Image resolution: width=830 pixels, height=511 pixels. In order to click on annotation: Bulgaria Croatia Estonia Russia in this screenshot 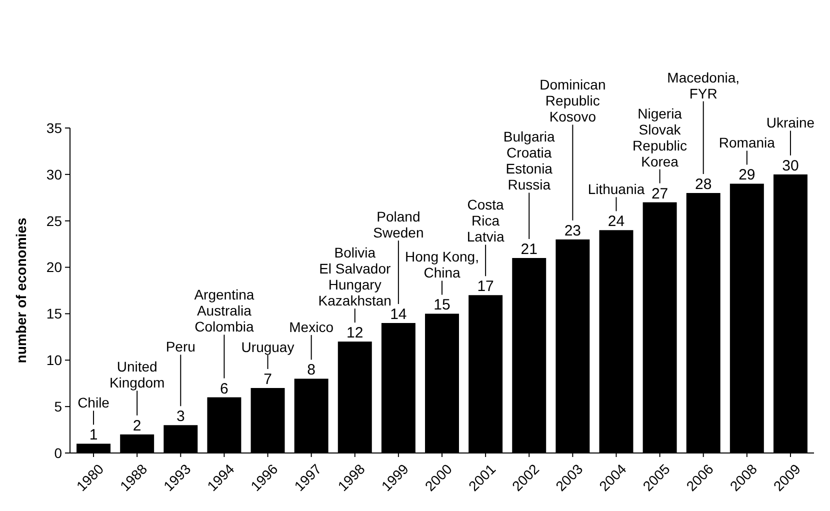, I will do `click(529, 160)`.